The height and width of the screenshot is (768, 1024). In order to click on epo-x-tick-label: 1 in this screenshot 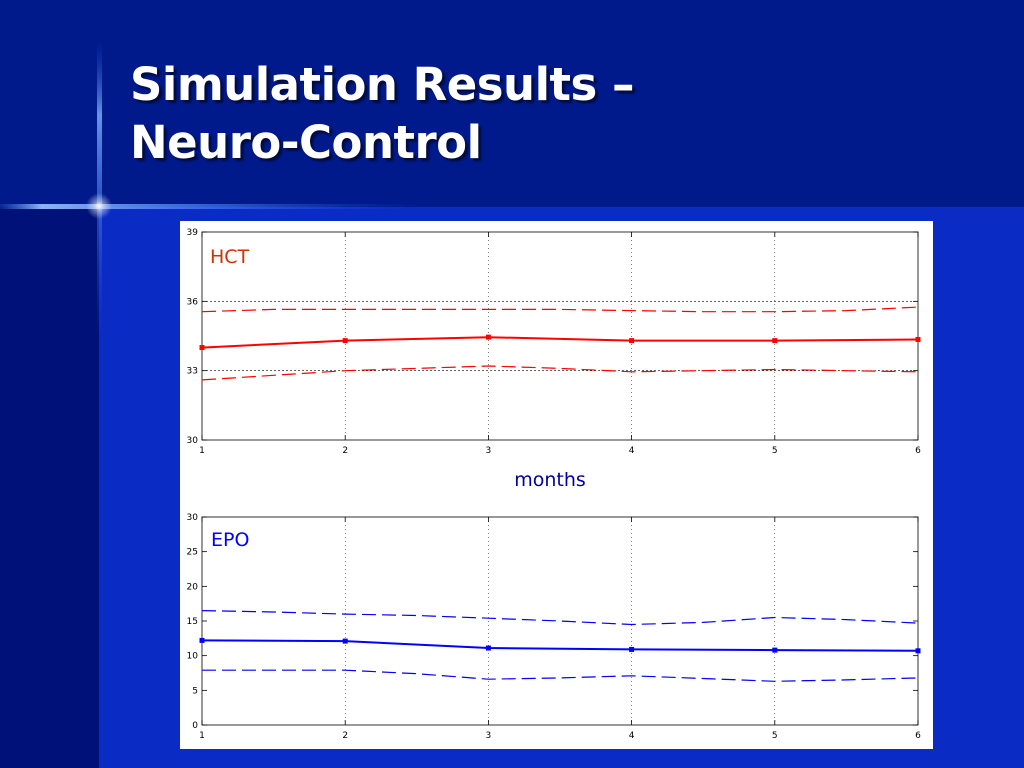, I will do `click(202, 736)`.